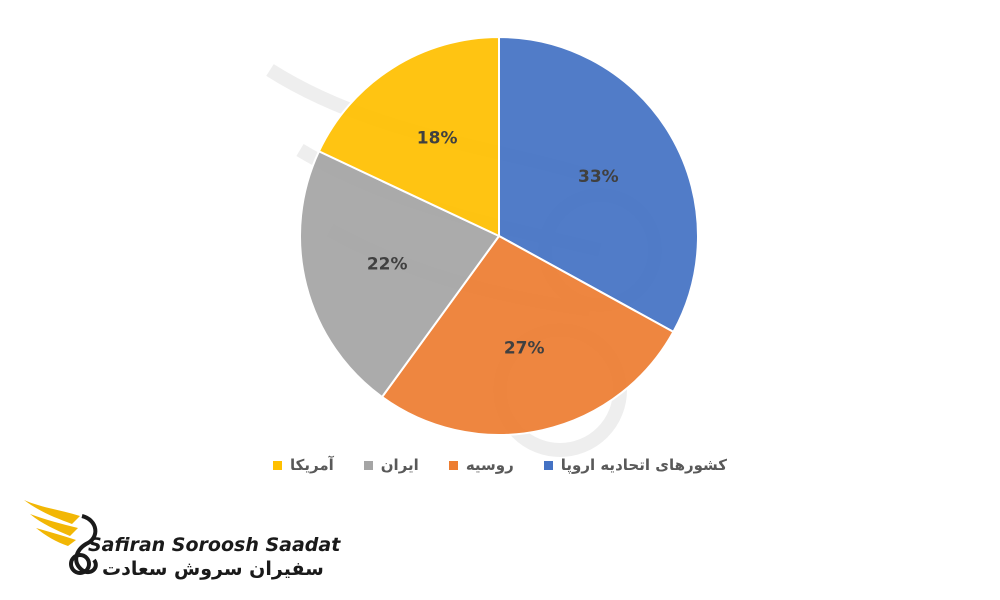  What do you see at coordinates (214, 545) in the screenshot?
I see `brand-name-en: Safiran Soroosh Saadat` at bounding box center [214, 545].